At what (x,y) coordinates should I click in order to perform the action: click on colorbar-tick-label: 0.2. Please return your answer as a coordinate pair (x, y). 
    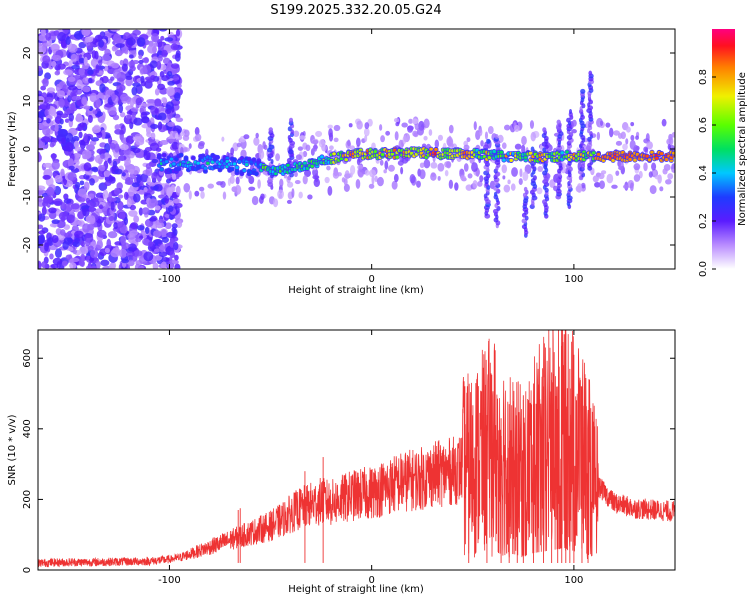
    Looking at the image, I should click on (703, 221).